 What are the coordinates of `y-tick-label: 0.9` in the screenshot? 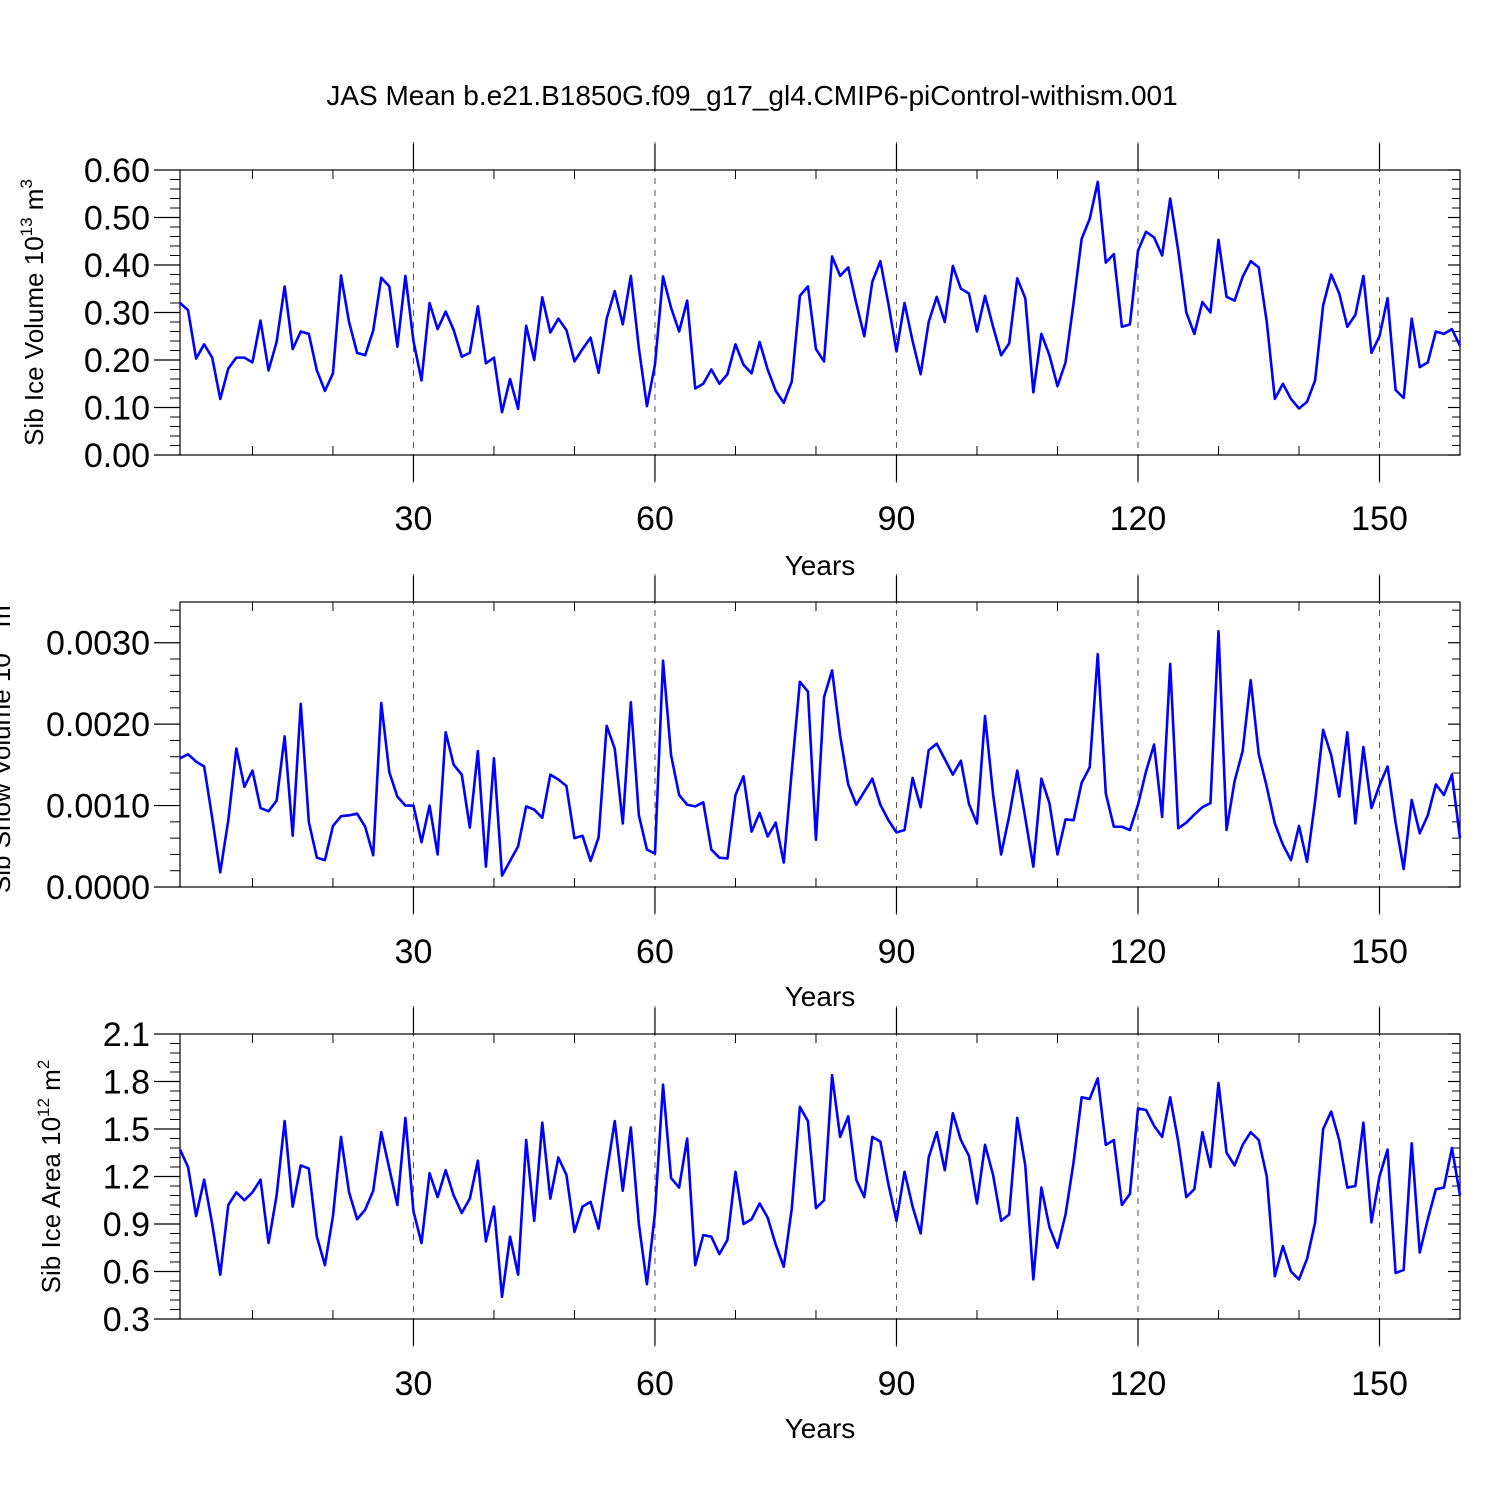 It's located at (126, 1225).